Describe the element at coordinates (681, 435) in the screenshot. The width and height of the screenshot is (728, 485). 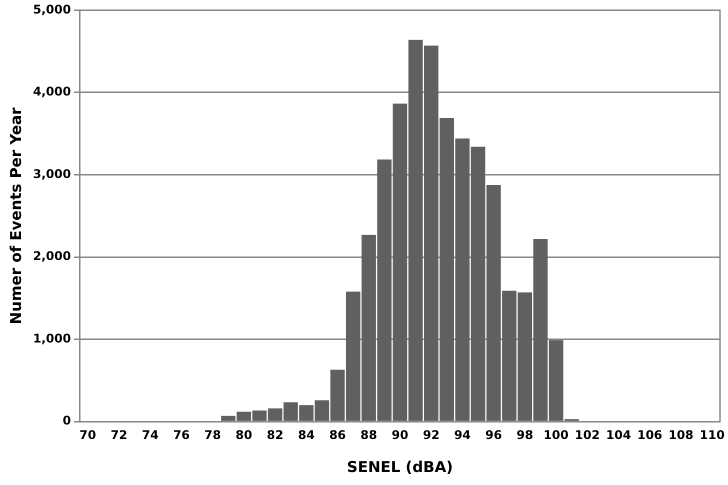
I see `x-tick-label: 108` at that location.